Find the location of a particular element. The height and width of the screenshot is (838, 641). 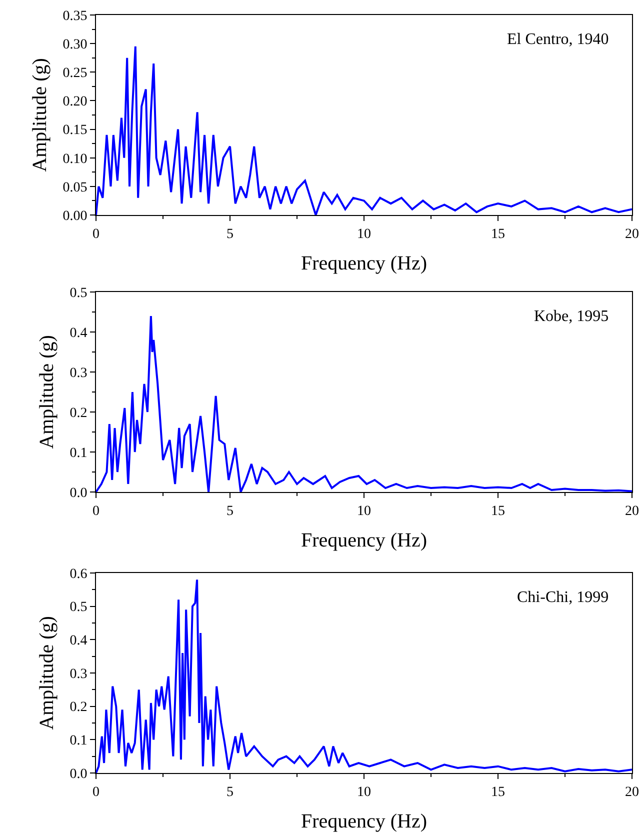

y-tick-label: 0.05 is located at coordinates (75, 188).